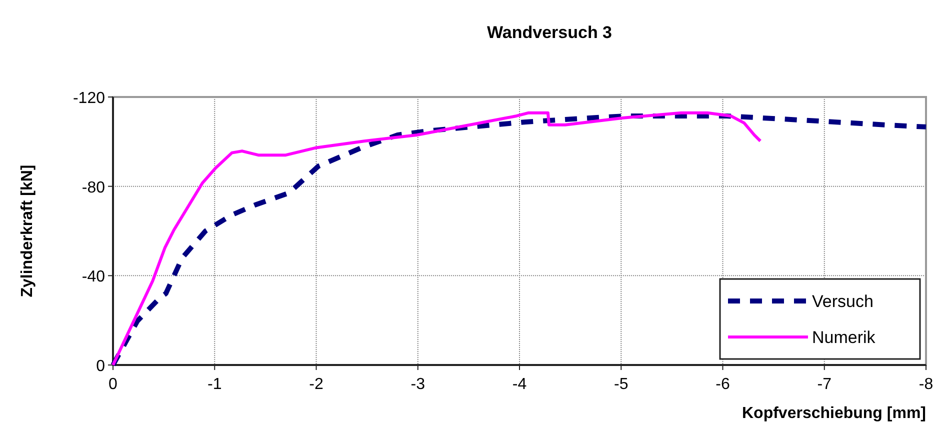 This screenshot has height=432, width=947. What do you see at coordinates (621, 384) in the screenshot?
I see `x-tick-label: -5` at bounding box center [621, 384].